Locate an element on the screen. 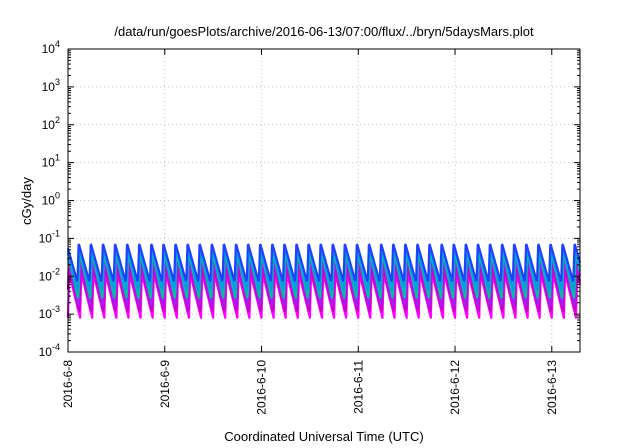  series-group is located at coordinates (324, 281).